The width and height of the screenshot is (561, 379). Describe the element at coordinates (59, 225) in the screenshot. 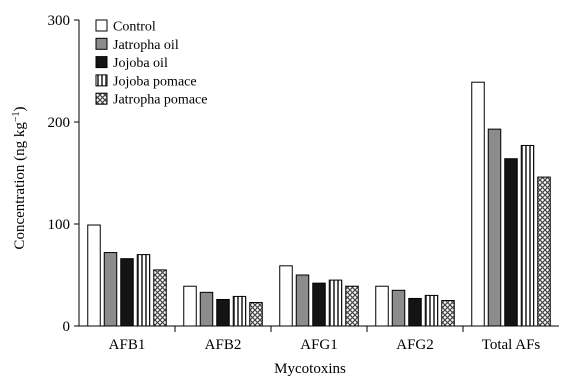

I see `y-tick-label: 100` at that location.